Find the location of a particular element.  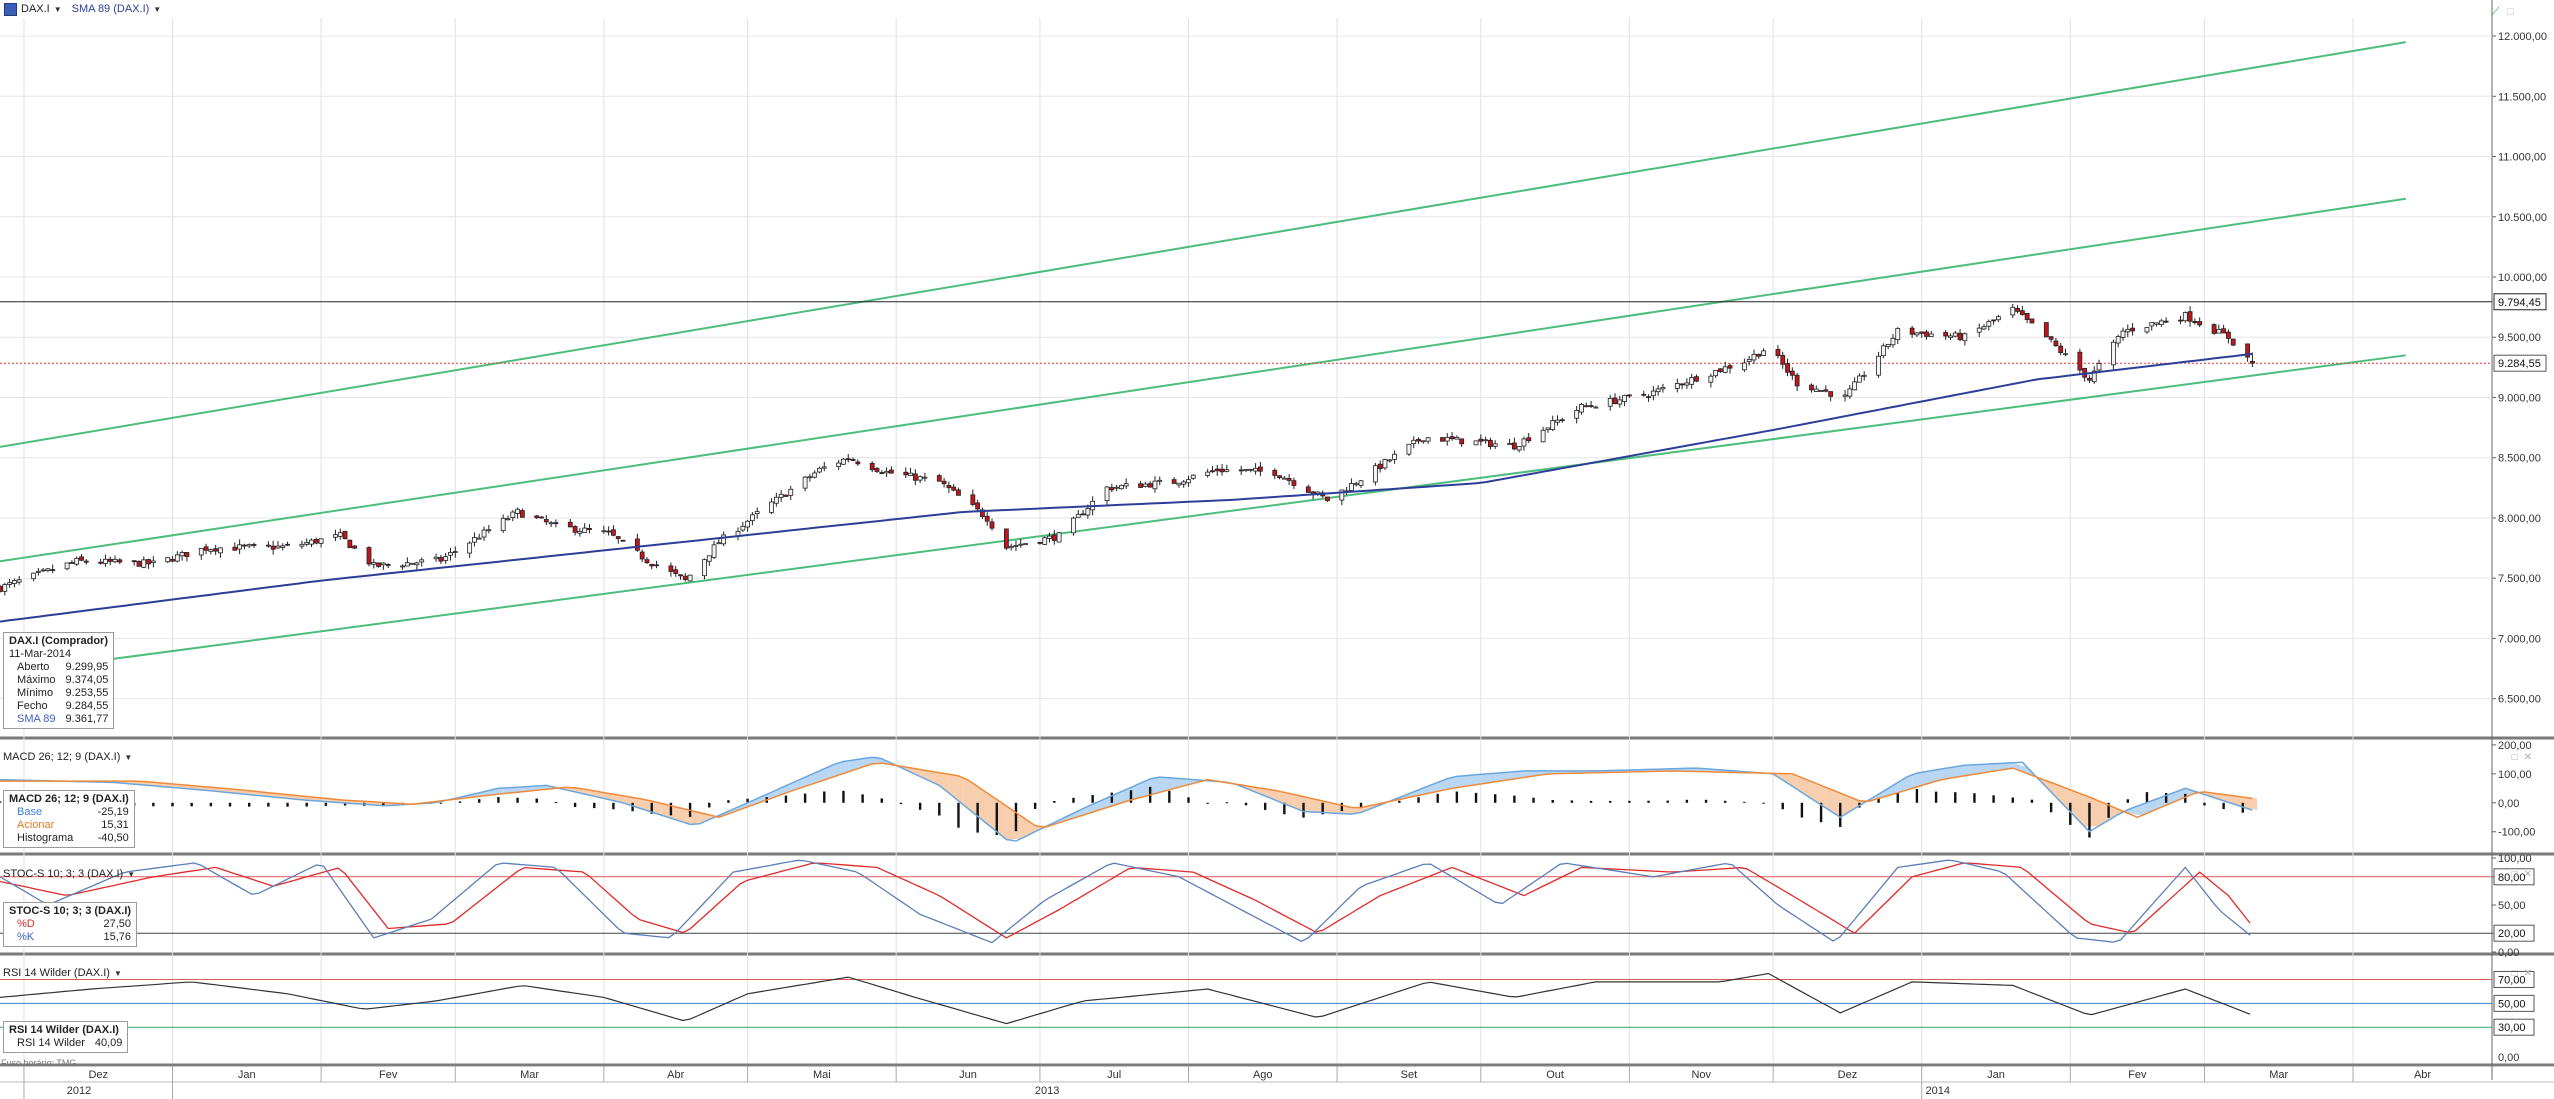

stoch-pane-title: STOC-S 10; 3; 3 (DAX.I) ▼ is located at coordinates (69, 874).